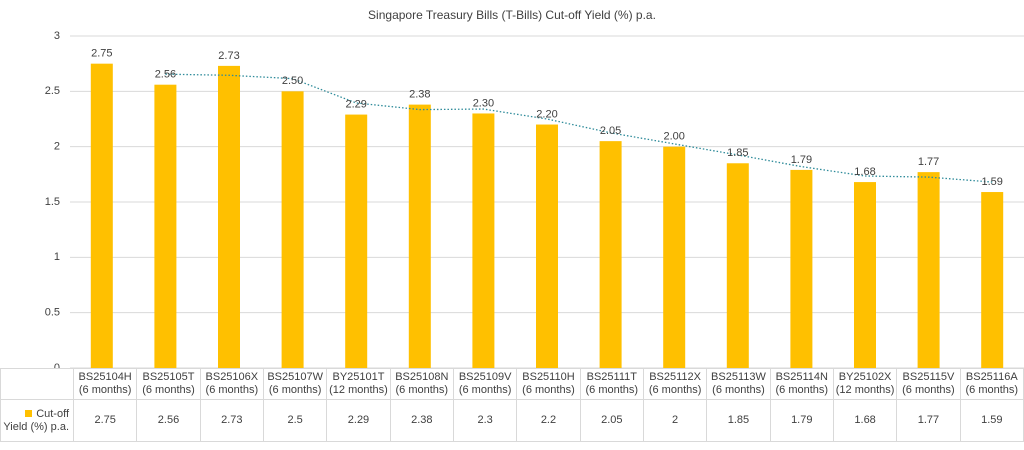  What do you see at coordinates (611, 420) in the screenshot?
I see `table-value: 2.05` at bounding box center [611, 420].